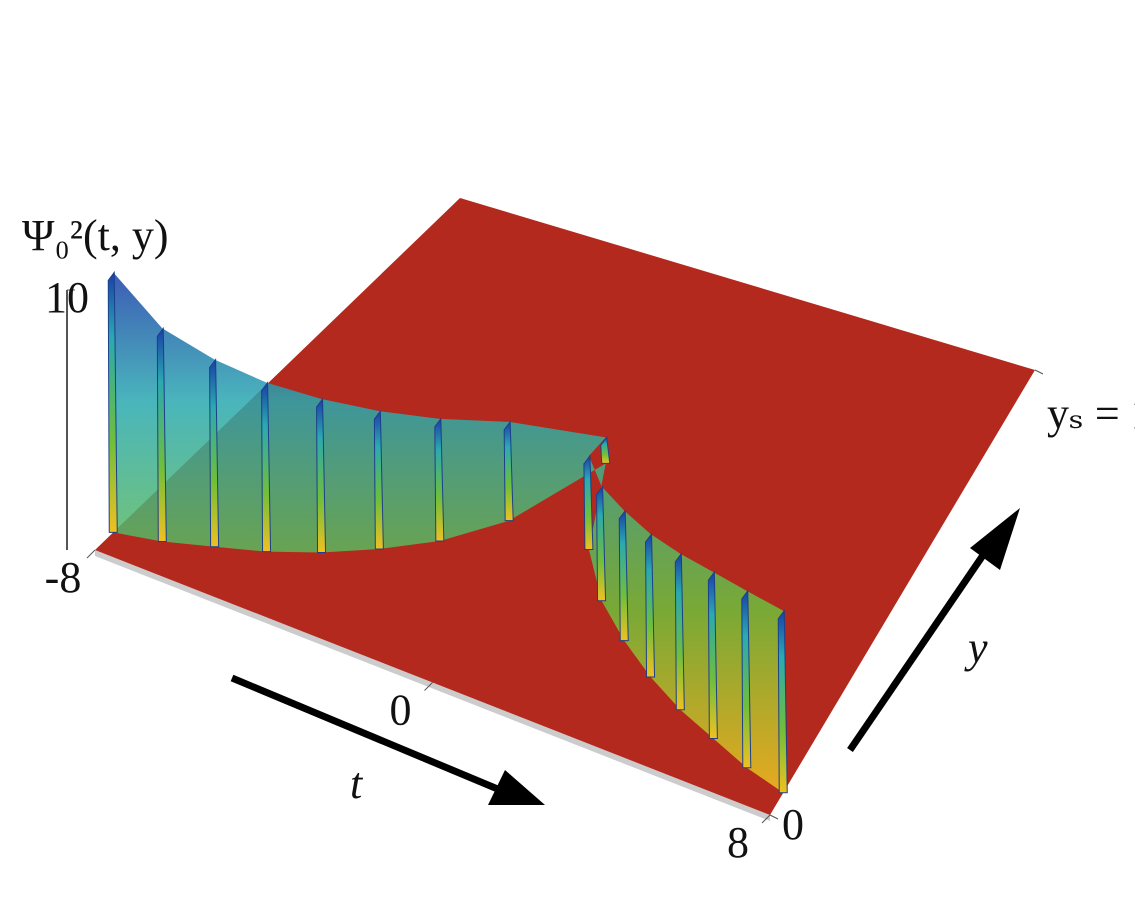 The image size is (1135, 900). What do you see at coordinates (366, 734) in the screenshot?
I see `t-arrow` at bounding box center [366, 734].